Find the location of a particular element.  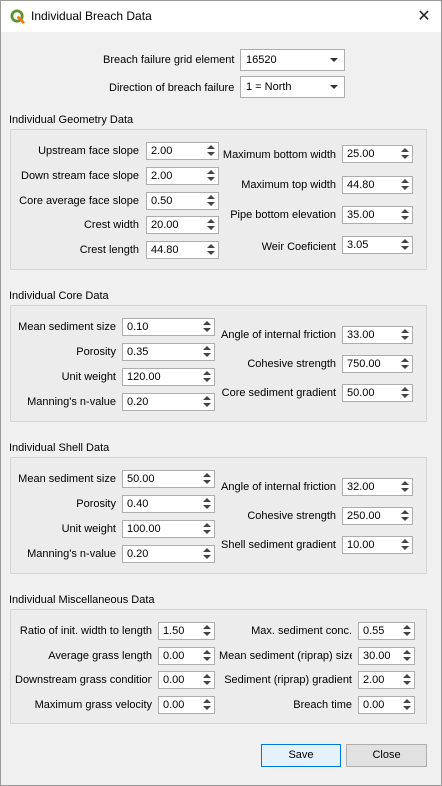

chevron-down-icon is located at coordinates (334, 60).